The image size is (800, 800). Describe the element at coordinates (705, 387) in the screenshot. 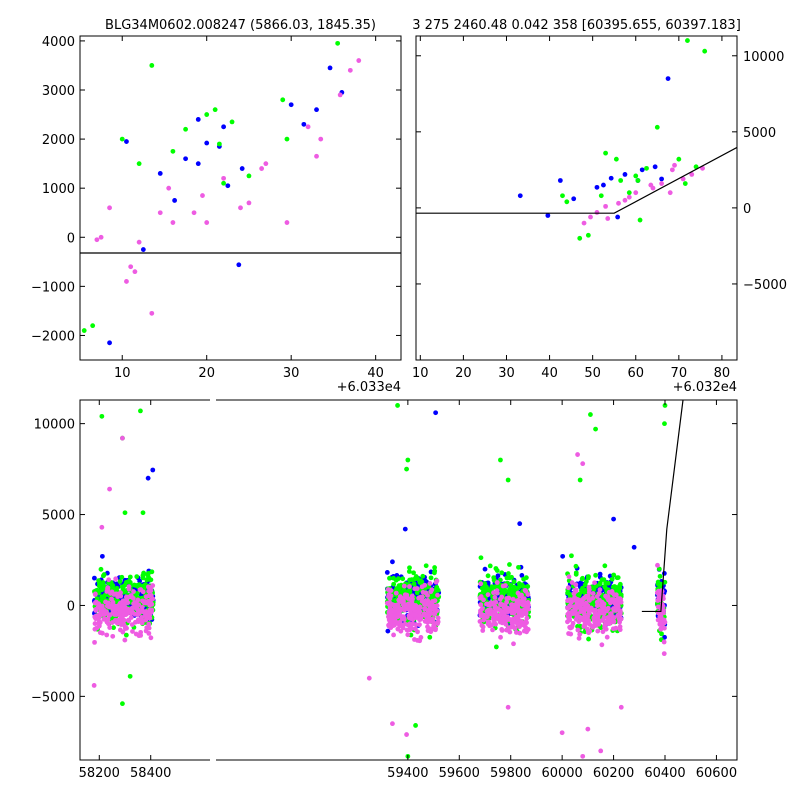

I see `x-offset-label: +6.032e4` at that location.